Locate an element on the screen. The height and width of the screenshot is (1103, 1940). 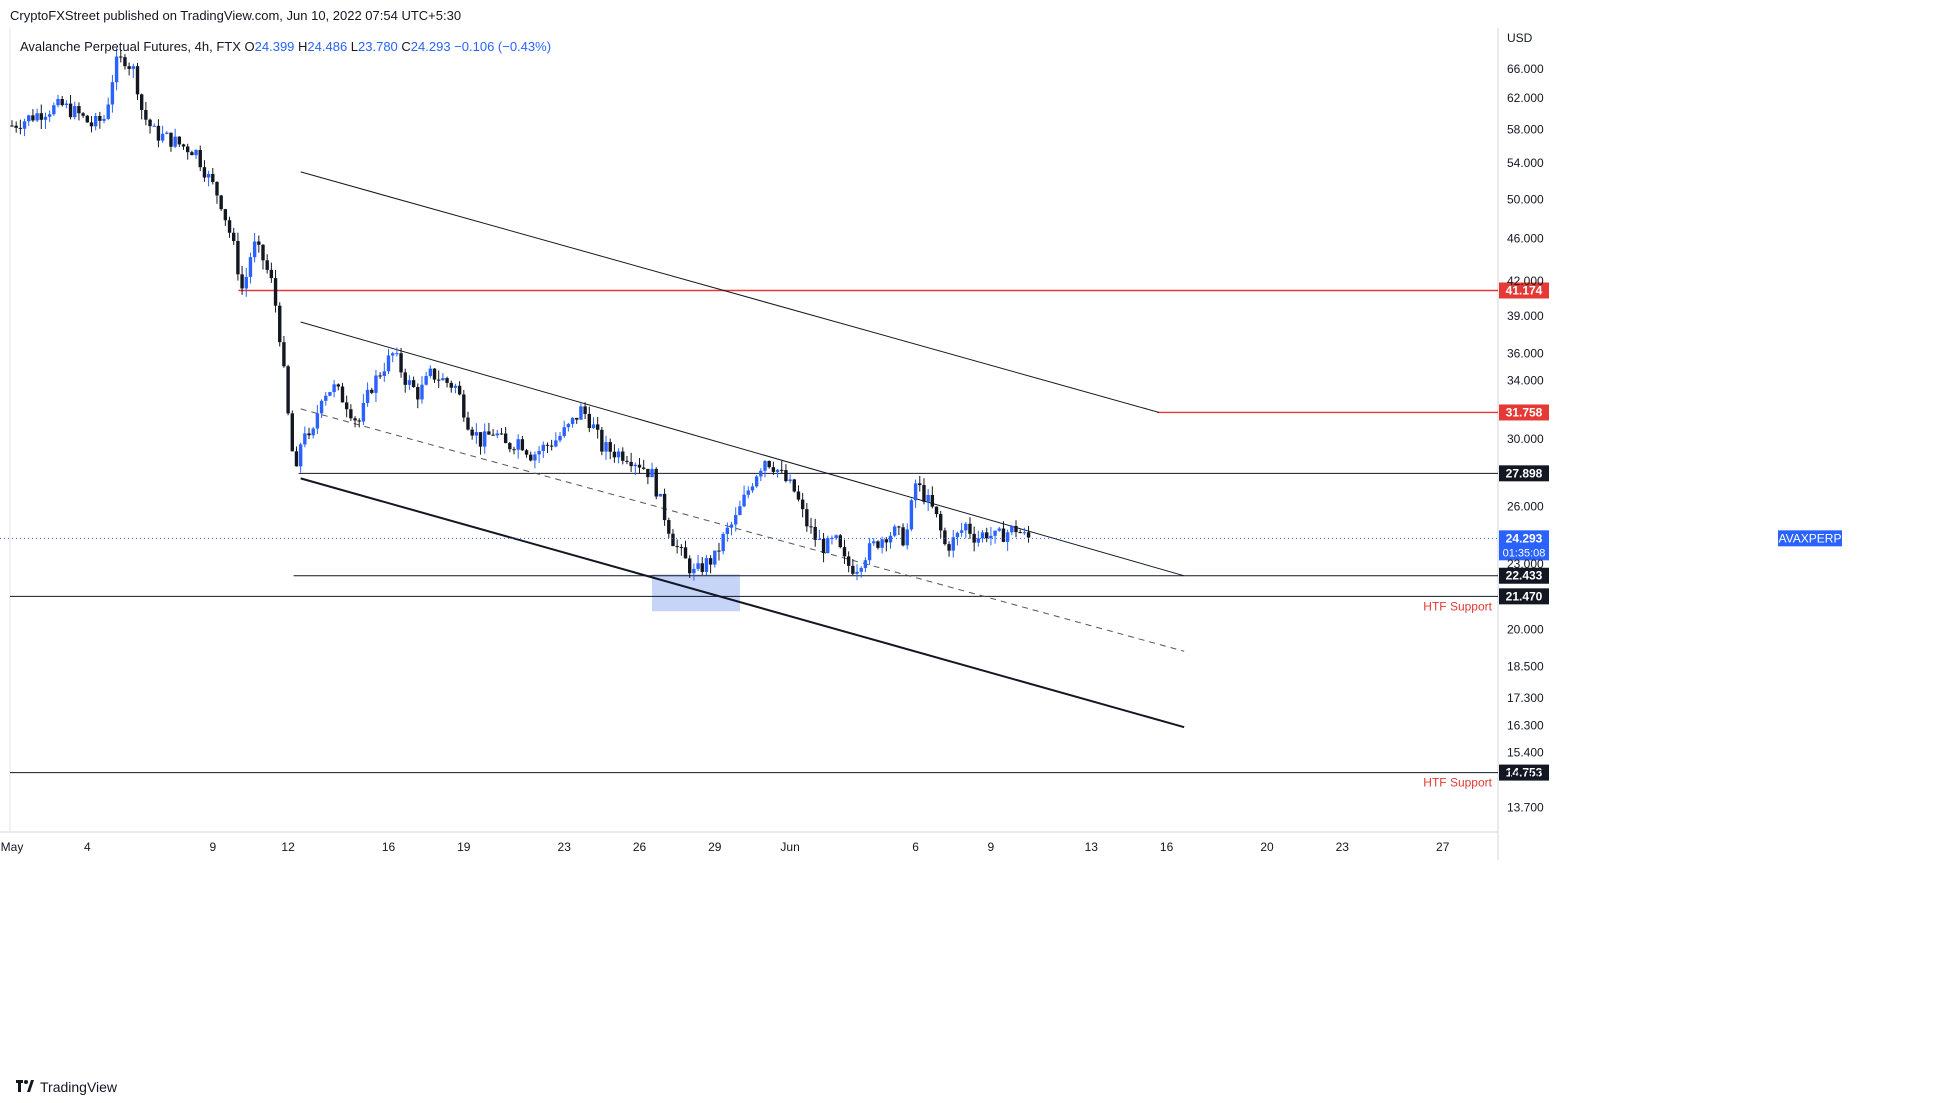
y-tick-label: 14.700 is located at coordinates (1525, 774).